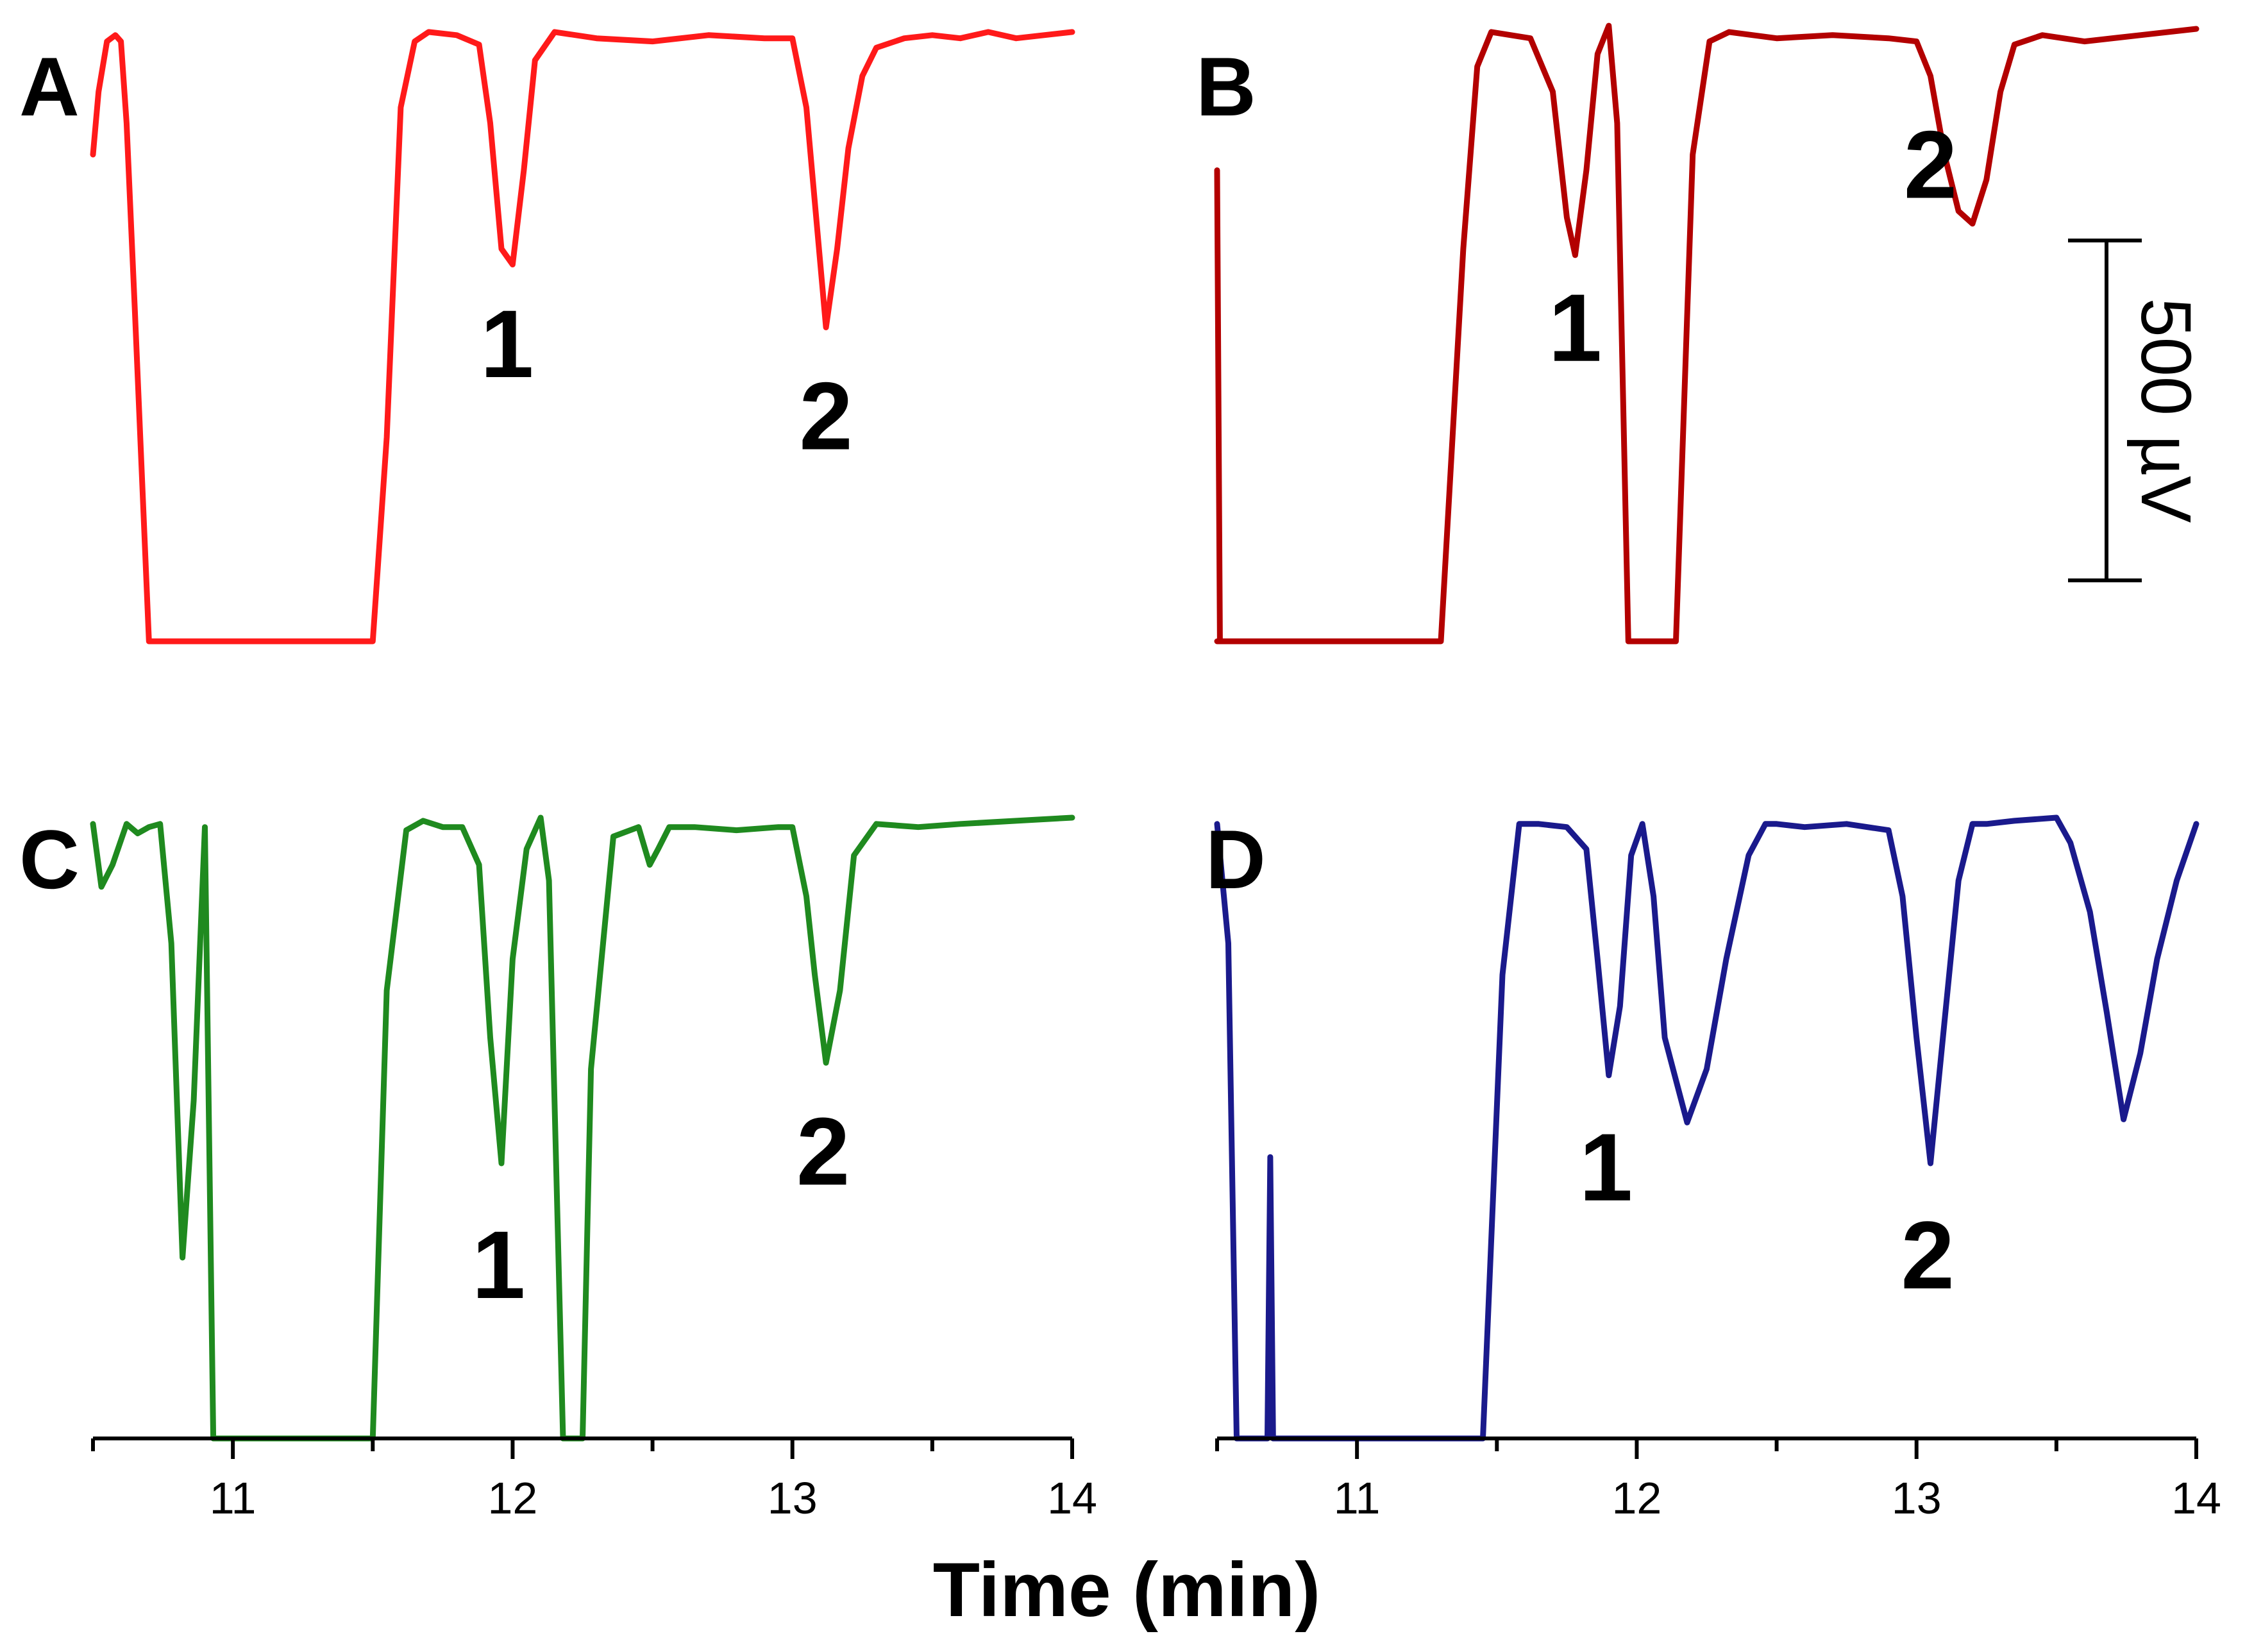 The image size is (2254, 1652). I want to click on scale-bar-label: 500 µV, so click(2165, 410).